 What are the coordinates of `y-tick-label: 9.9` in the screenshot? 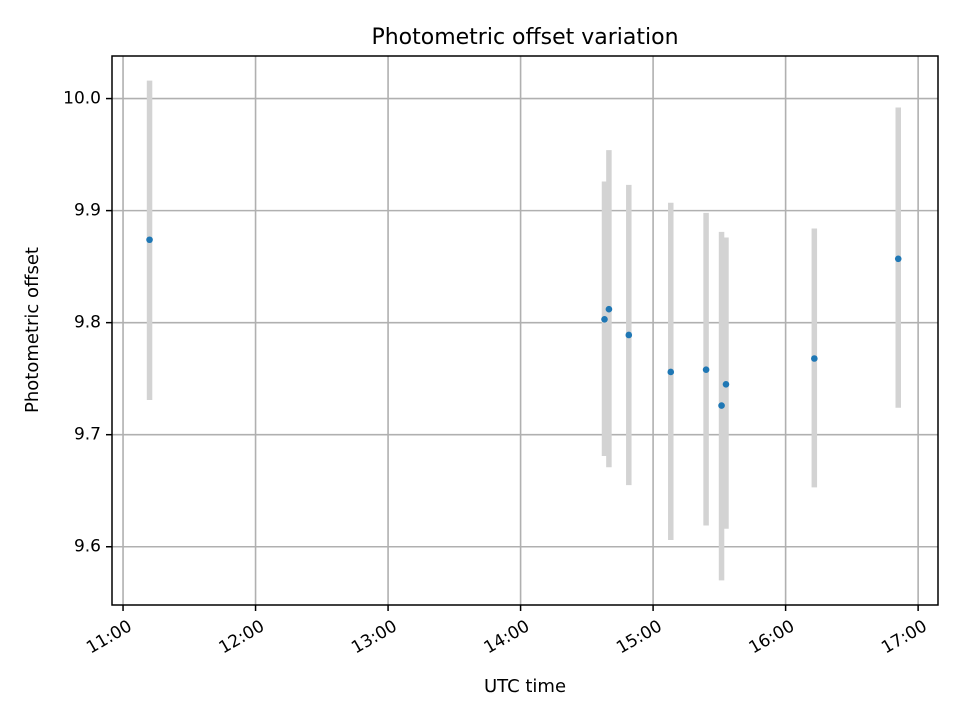 It's located at (87, 211).